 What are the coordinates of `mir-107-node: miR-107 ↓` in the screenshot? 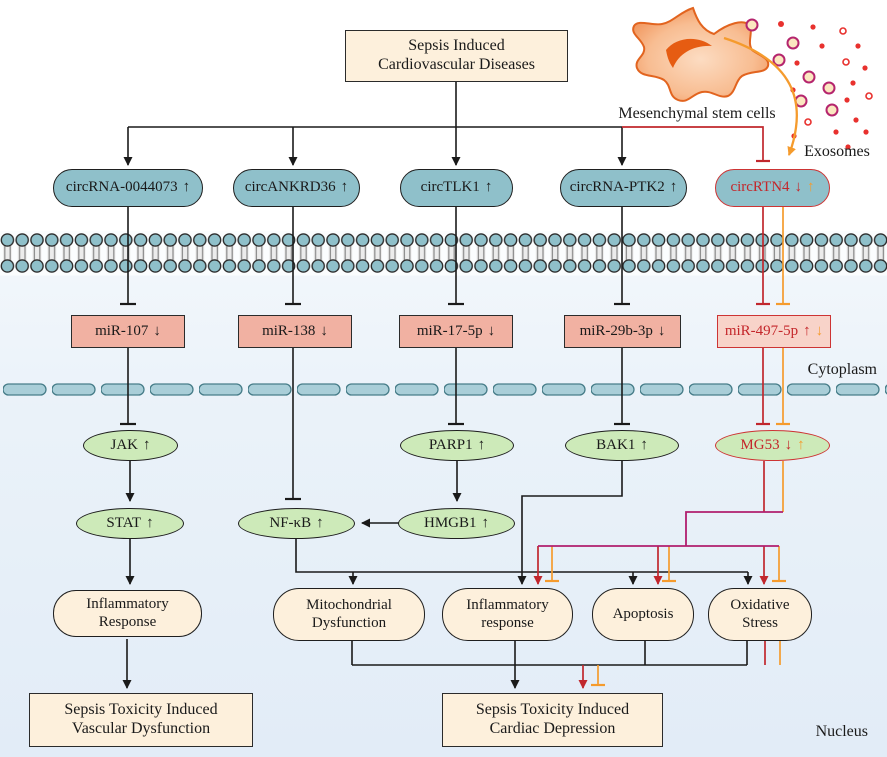 It's located at (128, 331).